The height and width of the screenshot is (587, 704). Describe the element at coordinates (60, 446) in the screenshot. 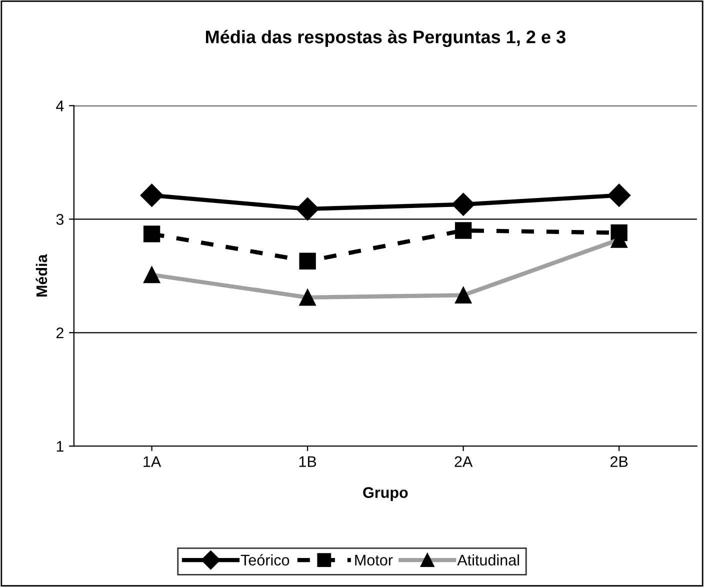

I see `y-tick-label: 1` at that location.